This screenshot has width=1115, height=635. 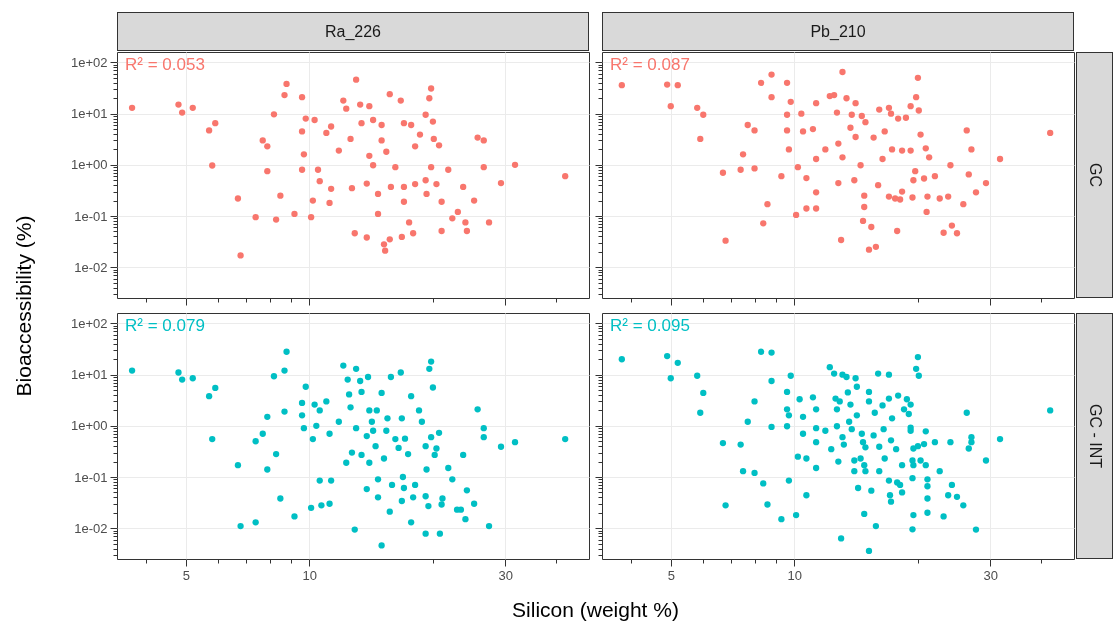 What do you see at coordinates (650, 64) in the screenshot?
I see `annotation: R² = 0.087` at bounding box center [650, 64].